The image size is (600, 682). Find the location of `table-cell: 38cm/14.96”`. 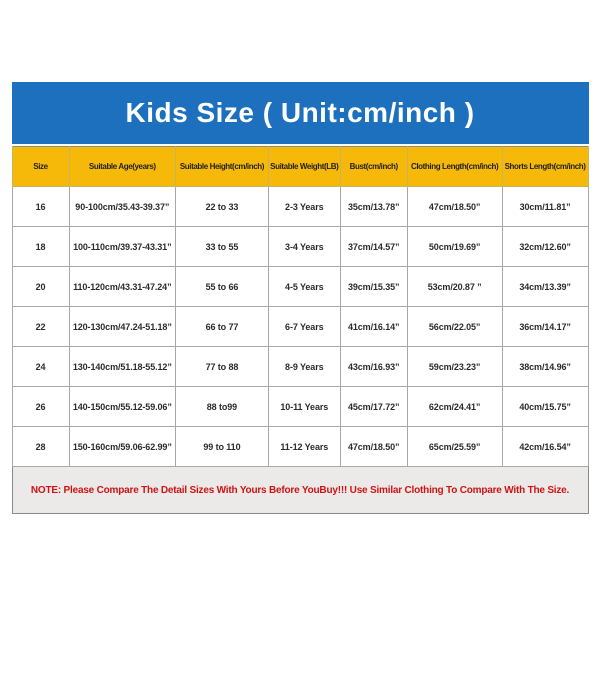

table-cell: 38cm/14.96” is located at coordinates (545, 366).